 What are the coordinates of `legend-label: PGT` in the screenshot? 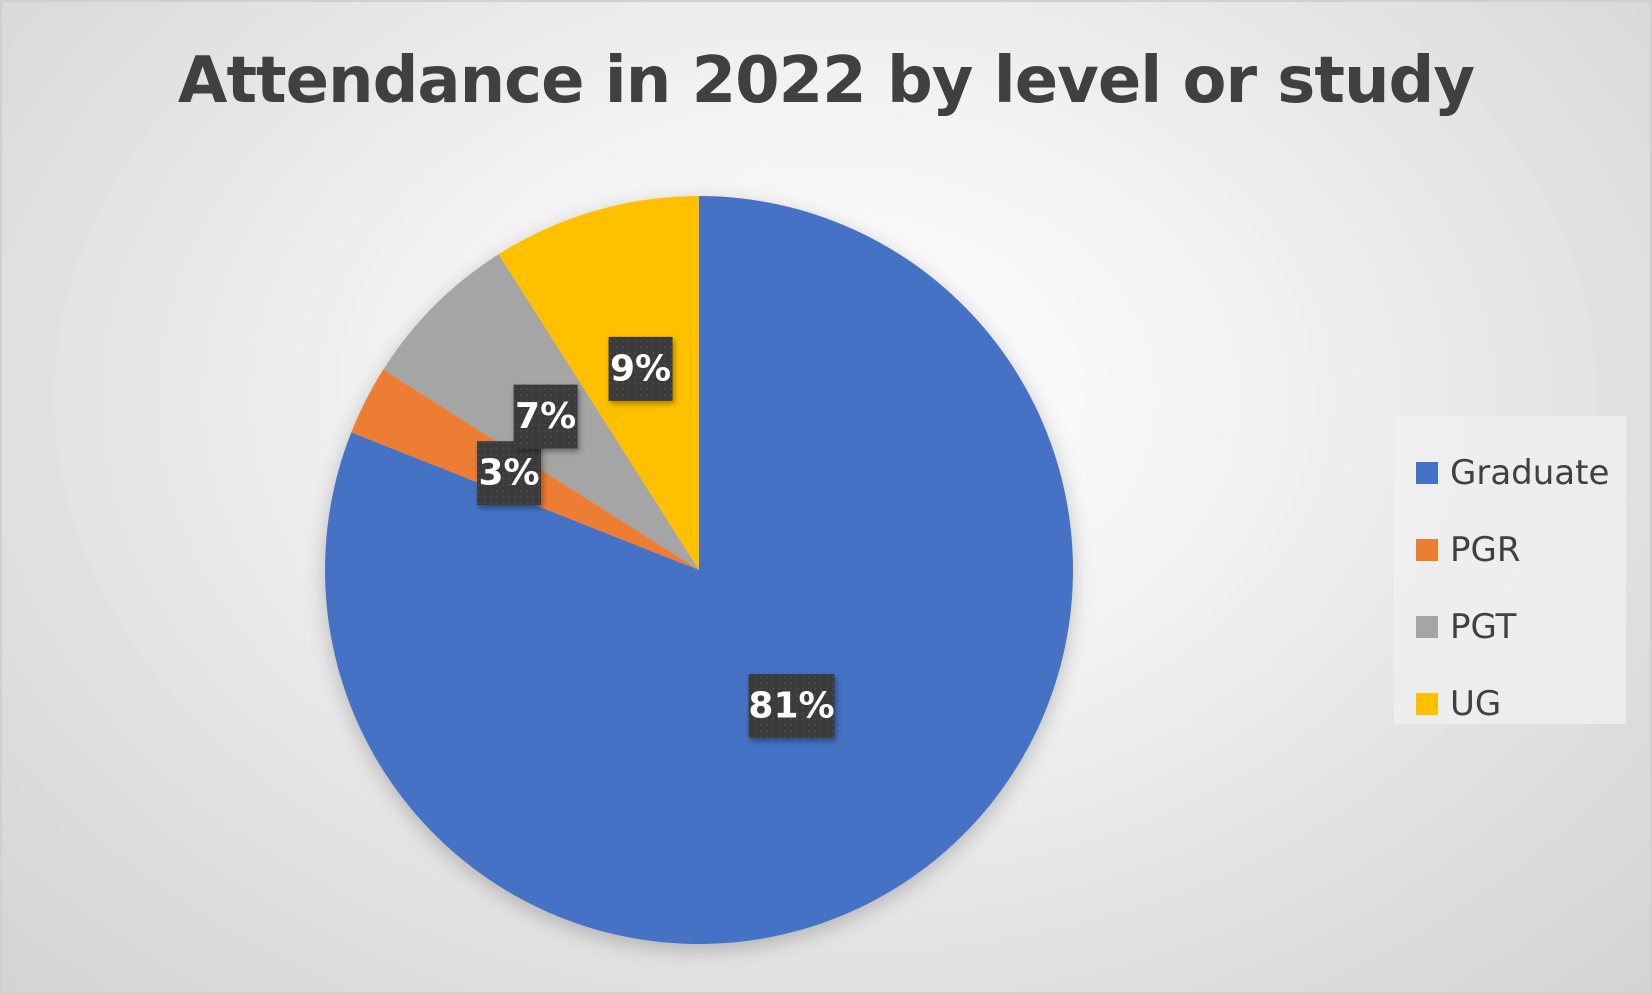 It's located at (1483, 626).